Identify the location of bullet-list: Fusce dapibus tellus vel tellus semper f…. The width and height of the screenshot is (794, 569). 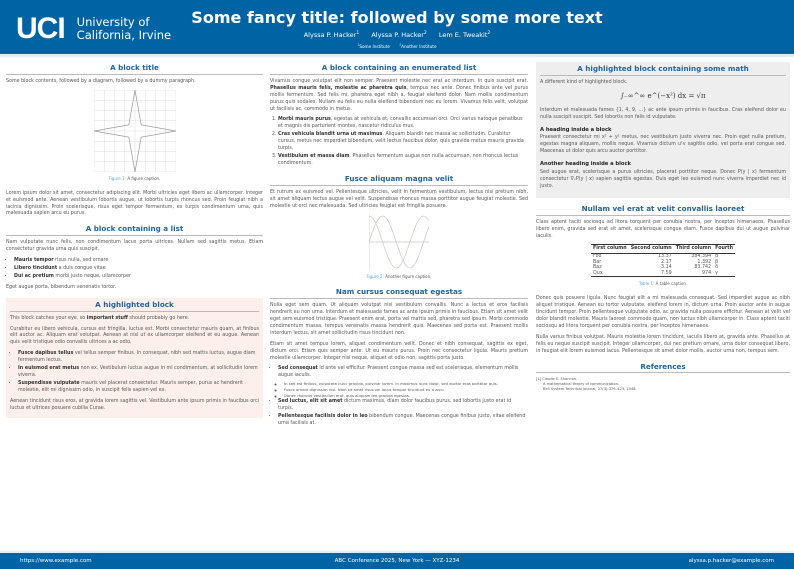
(138, 372).